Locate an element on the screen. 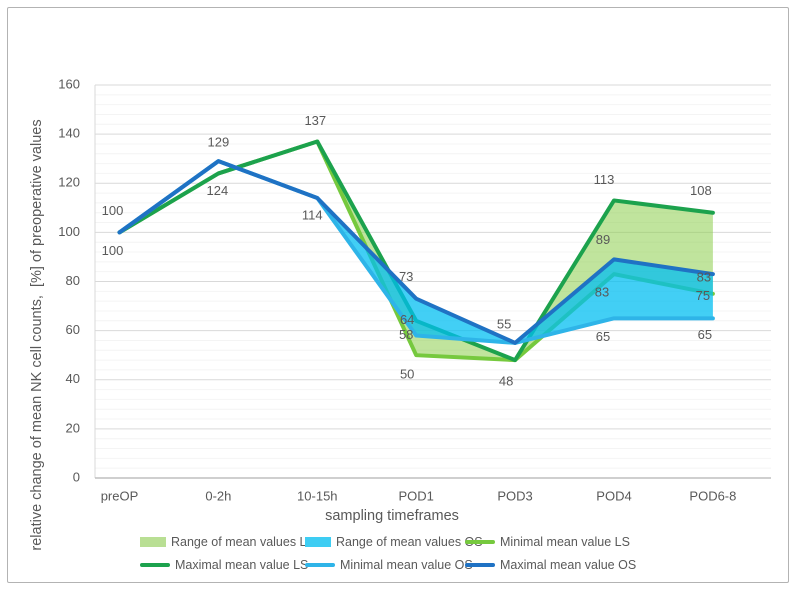 This screenshot has height=590, width=796. legend-item: Range of mean values OS is located at coordinates (394, 542).